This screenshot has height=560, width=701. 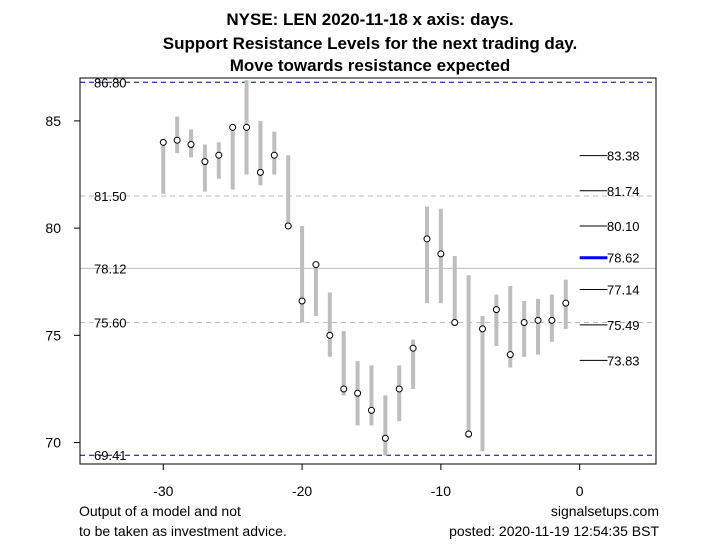 I want to click on disclaimer-line-2: to be taken as investment advice., so click(x=183, y=531).